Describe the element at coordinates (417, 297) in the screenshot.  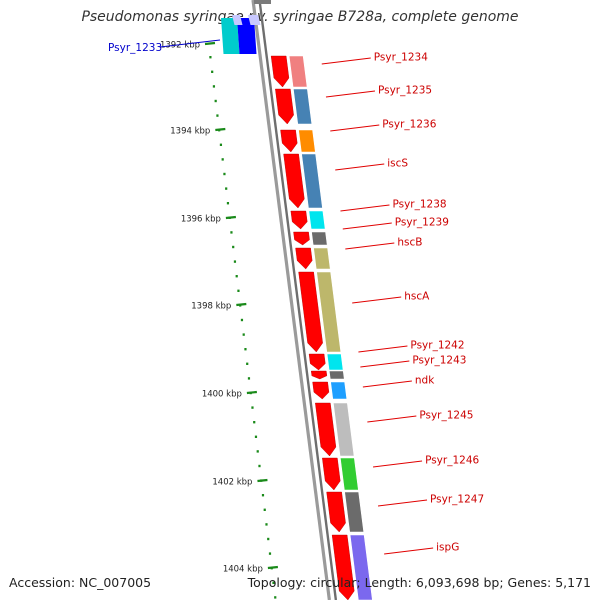
I see `gene-label: hscA` at that location.